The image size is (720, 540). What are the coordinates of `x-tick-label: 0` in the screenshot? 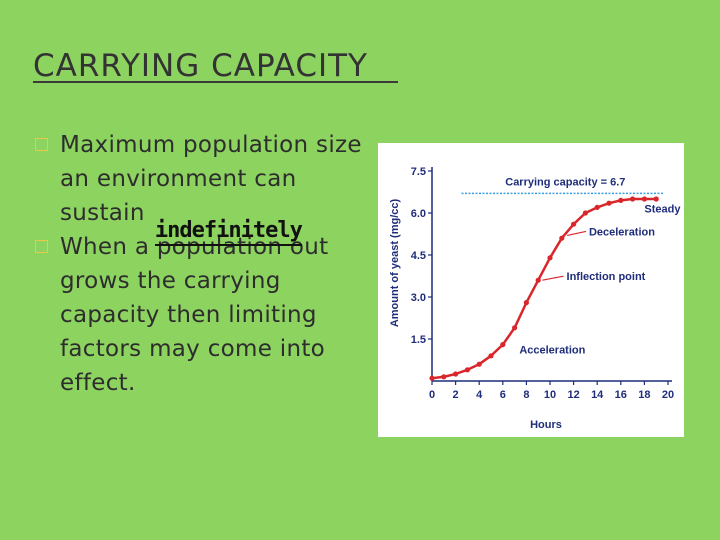 It's located at (432, 395).